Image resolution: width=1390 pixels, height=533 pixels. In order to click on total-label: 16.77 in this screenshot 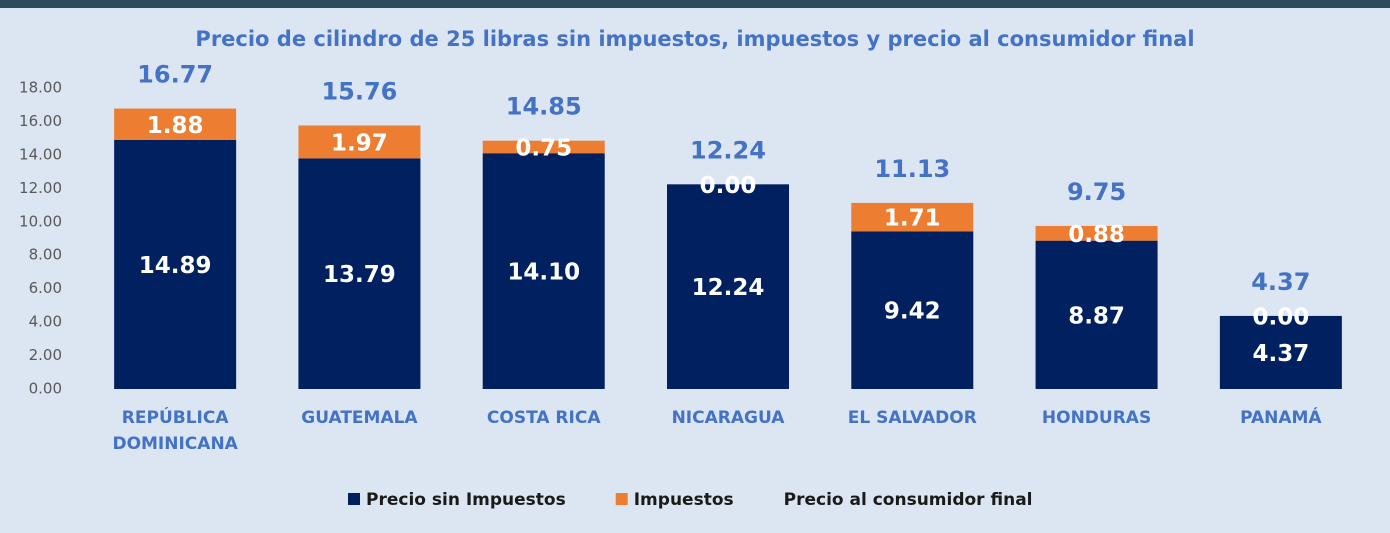, I will do `click(175, 75)`.